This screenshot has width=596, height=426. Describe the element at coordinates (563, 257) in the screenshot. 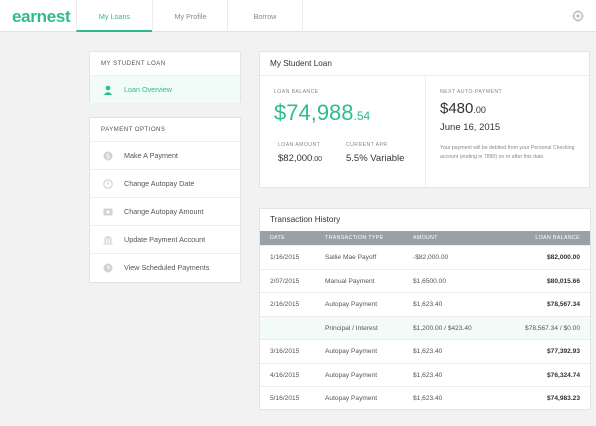

I see `cell-balance: $82,000.00` at that location.